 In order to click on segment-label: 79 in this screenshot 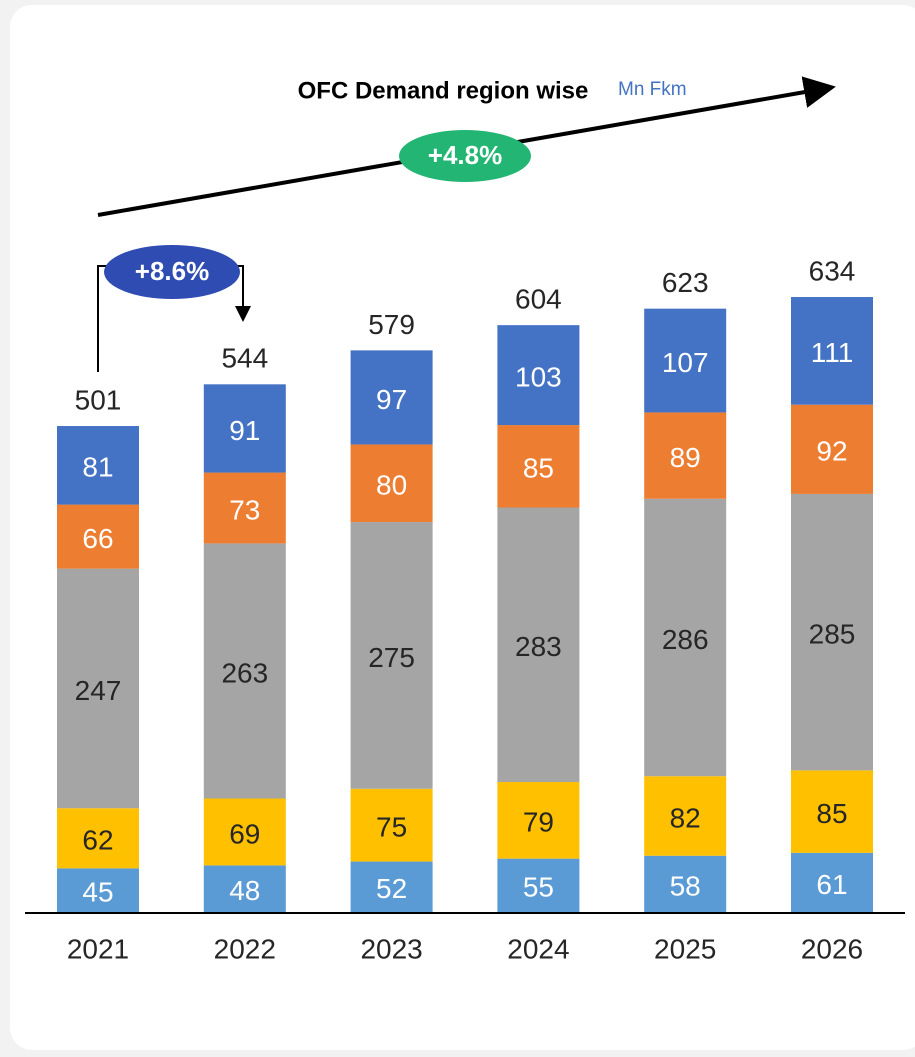, I will do `click(538, 822)`.